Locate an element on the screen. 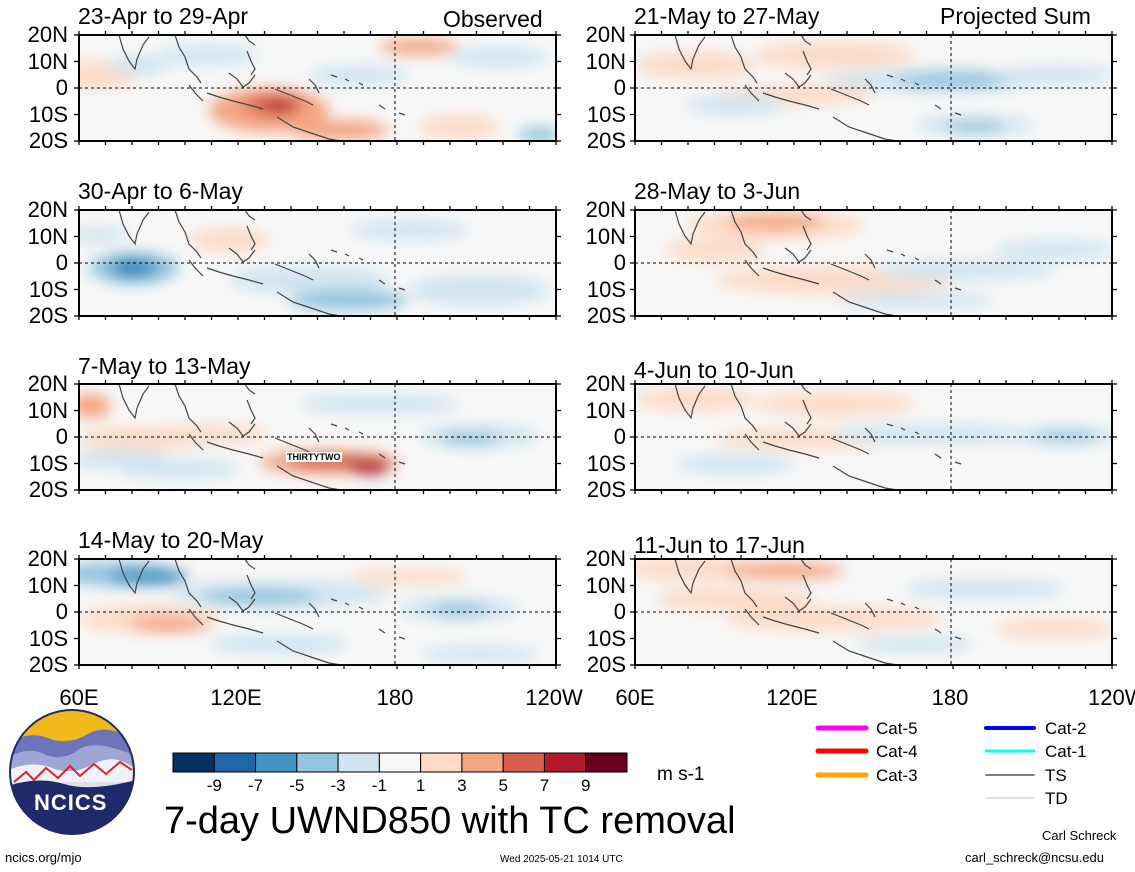 The image size is (1135, 872). panel-title-1: 23-Apr to 29-Apr is located at coordinates (163, 16).